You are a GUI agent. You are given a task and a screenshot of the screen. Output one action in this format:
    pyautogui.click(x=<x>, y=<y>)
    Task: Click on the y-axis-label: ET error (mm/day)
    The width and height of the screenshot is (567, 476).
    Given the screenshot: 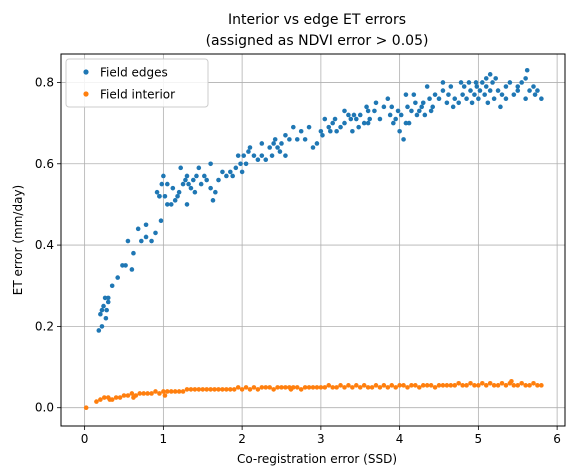 What is the action you would take?
    pyautogui.click(x=18, y=240)
    